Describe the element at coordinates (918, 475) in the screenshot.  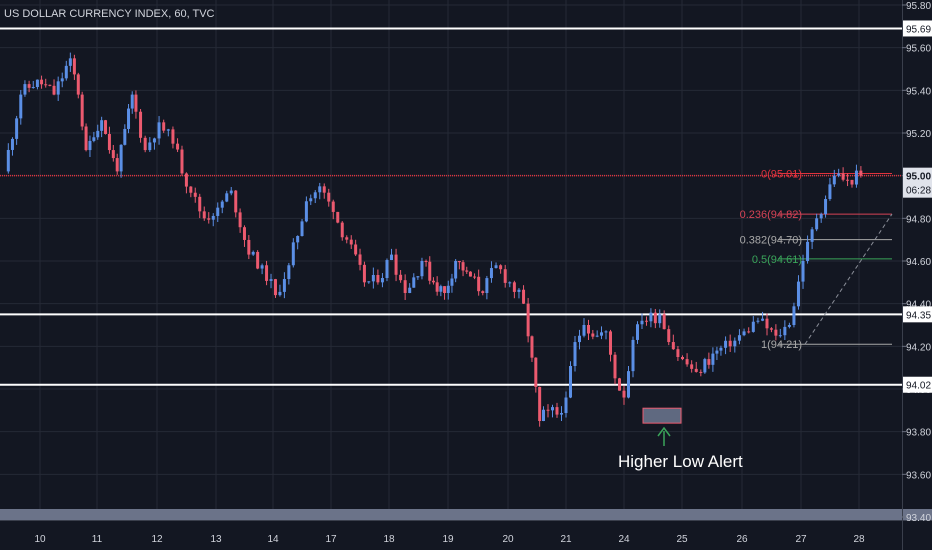
I see `y-tick-label: 93.60` at that location.